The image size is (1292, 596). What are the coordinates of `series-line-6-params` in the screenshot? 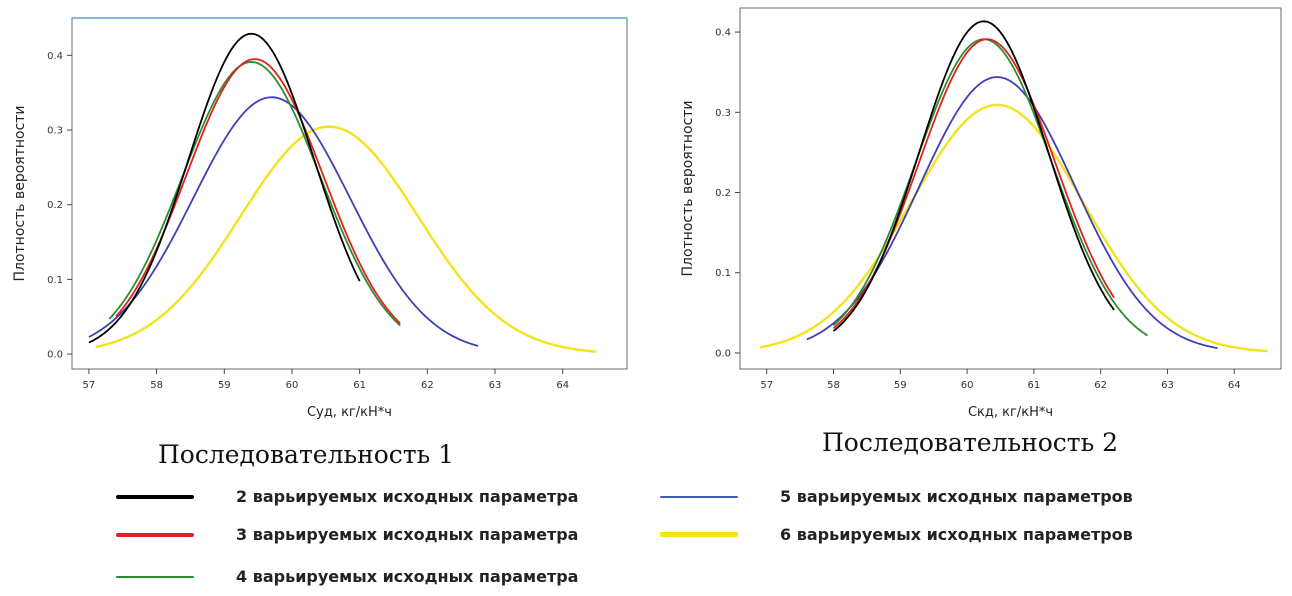 It's located at (346, 239).